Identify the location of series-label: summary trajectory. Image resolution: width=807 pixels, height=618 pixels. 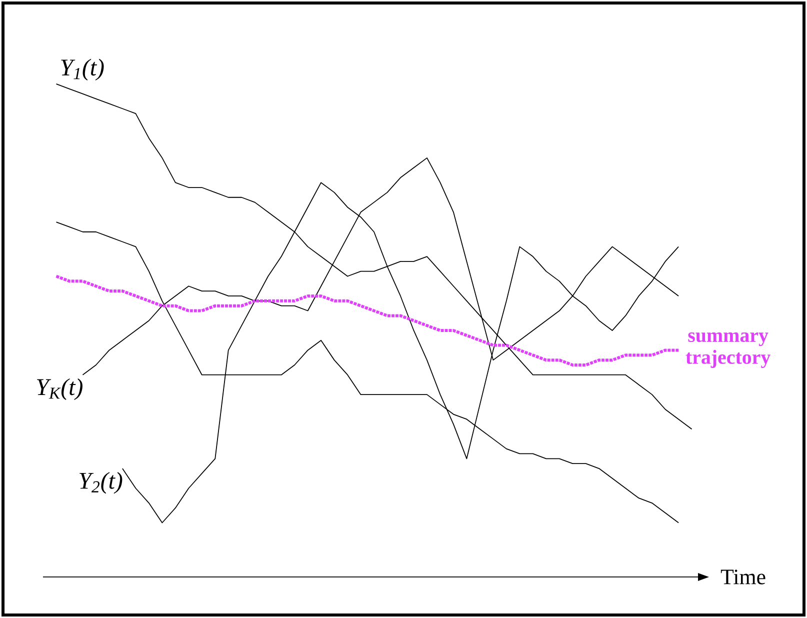
(728, 350).